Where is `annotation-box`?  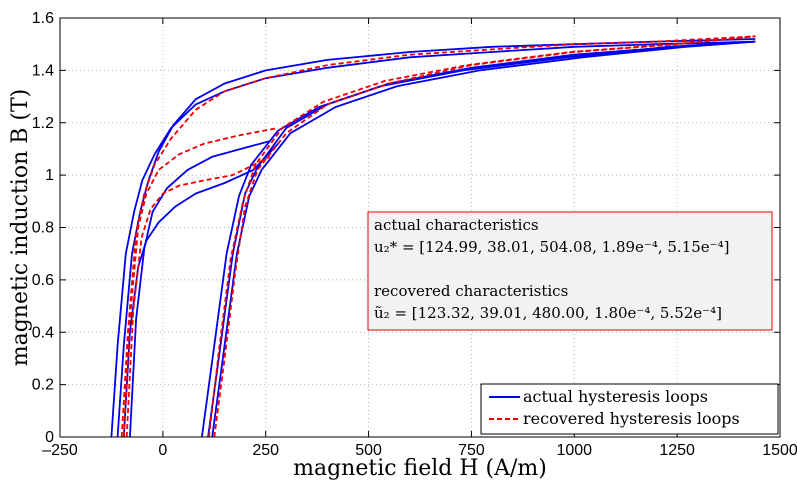
annotation-box is located at coordinates (570, 271).